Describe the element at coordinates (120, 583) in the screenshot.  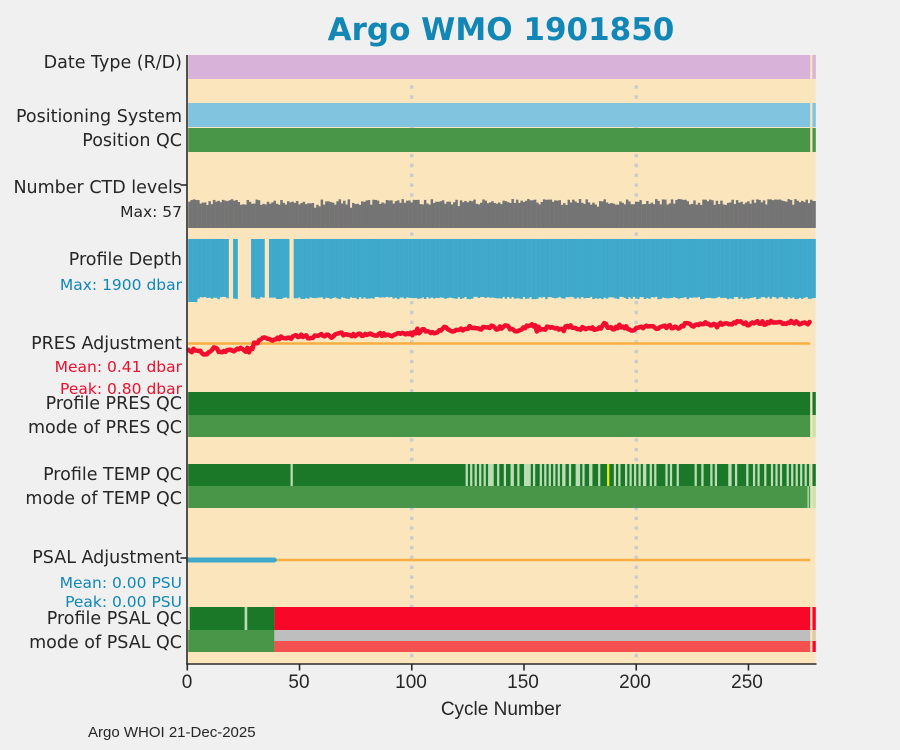
I see `label-psal-mean: Mean: 0.00 PSU` at that location.